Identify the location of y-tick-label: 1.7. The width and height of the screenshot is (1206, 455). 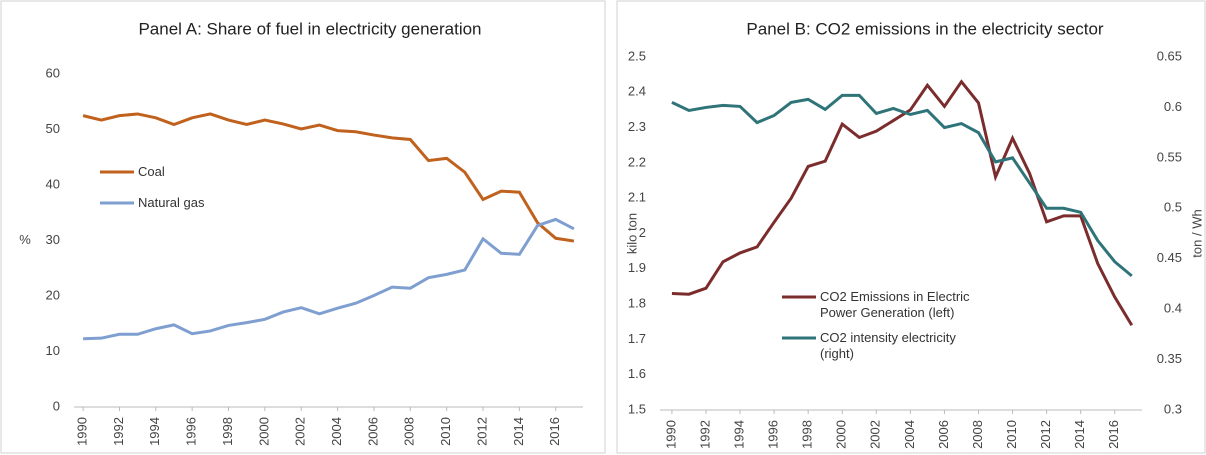
(637, 338).